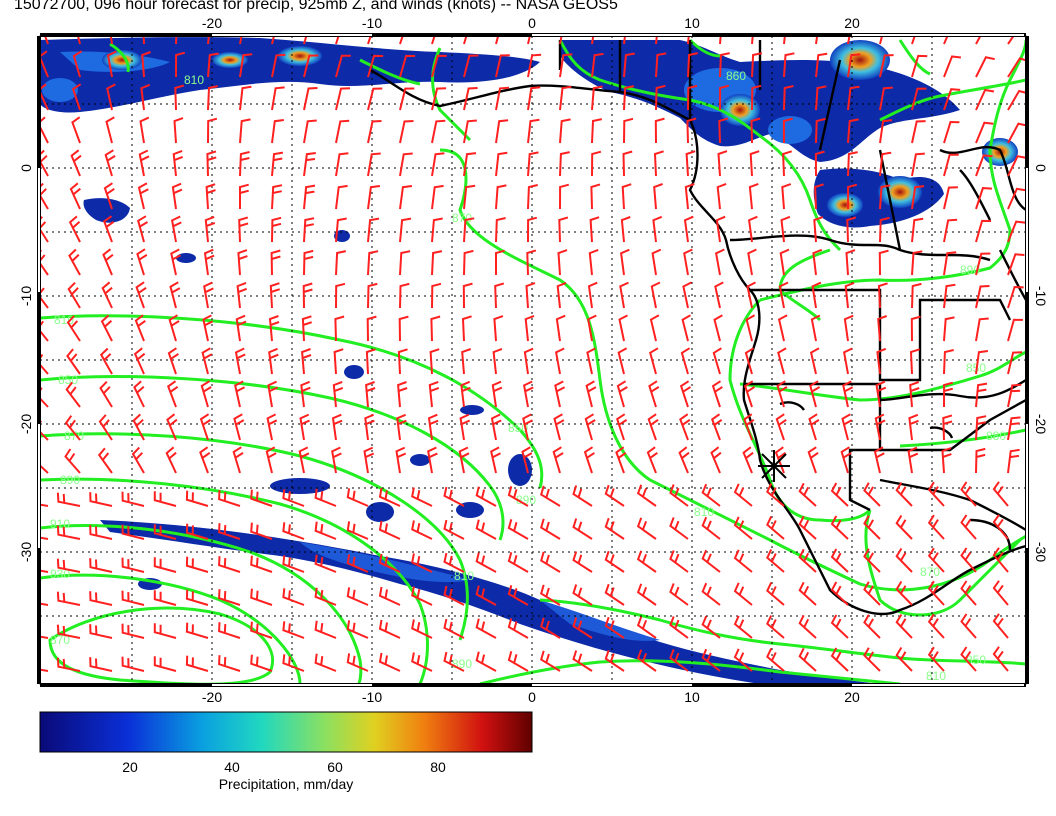 This screenshot has width=1056, height=816. I want to click on contour-label: 860, so click(736, 76).